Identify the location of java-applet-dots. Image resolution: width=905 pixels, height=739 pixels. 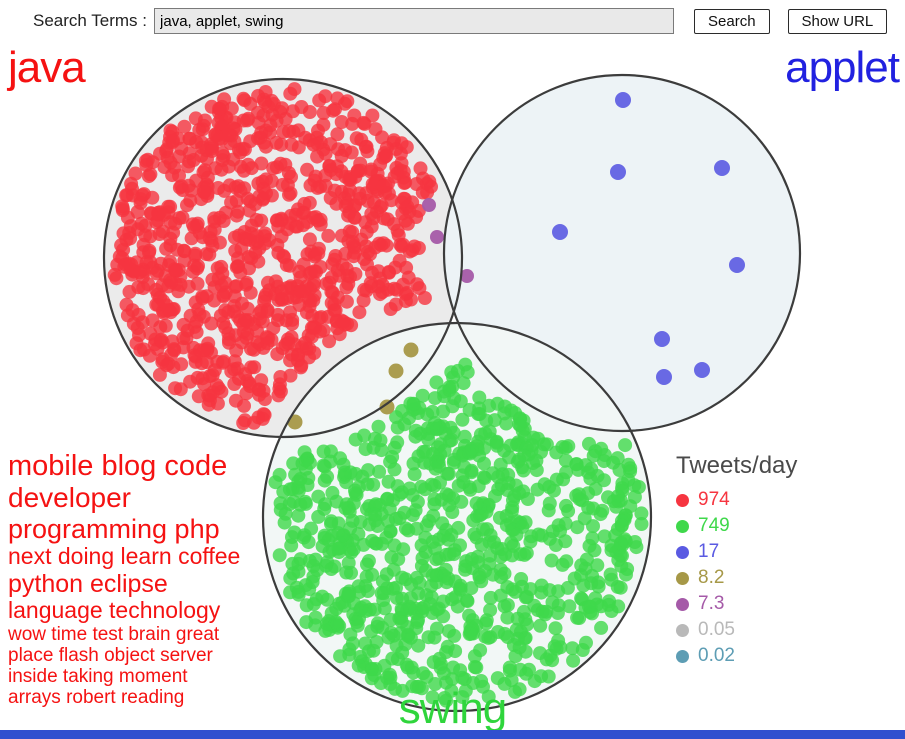
(448, 240).